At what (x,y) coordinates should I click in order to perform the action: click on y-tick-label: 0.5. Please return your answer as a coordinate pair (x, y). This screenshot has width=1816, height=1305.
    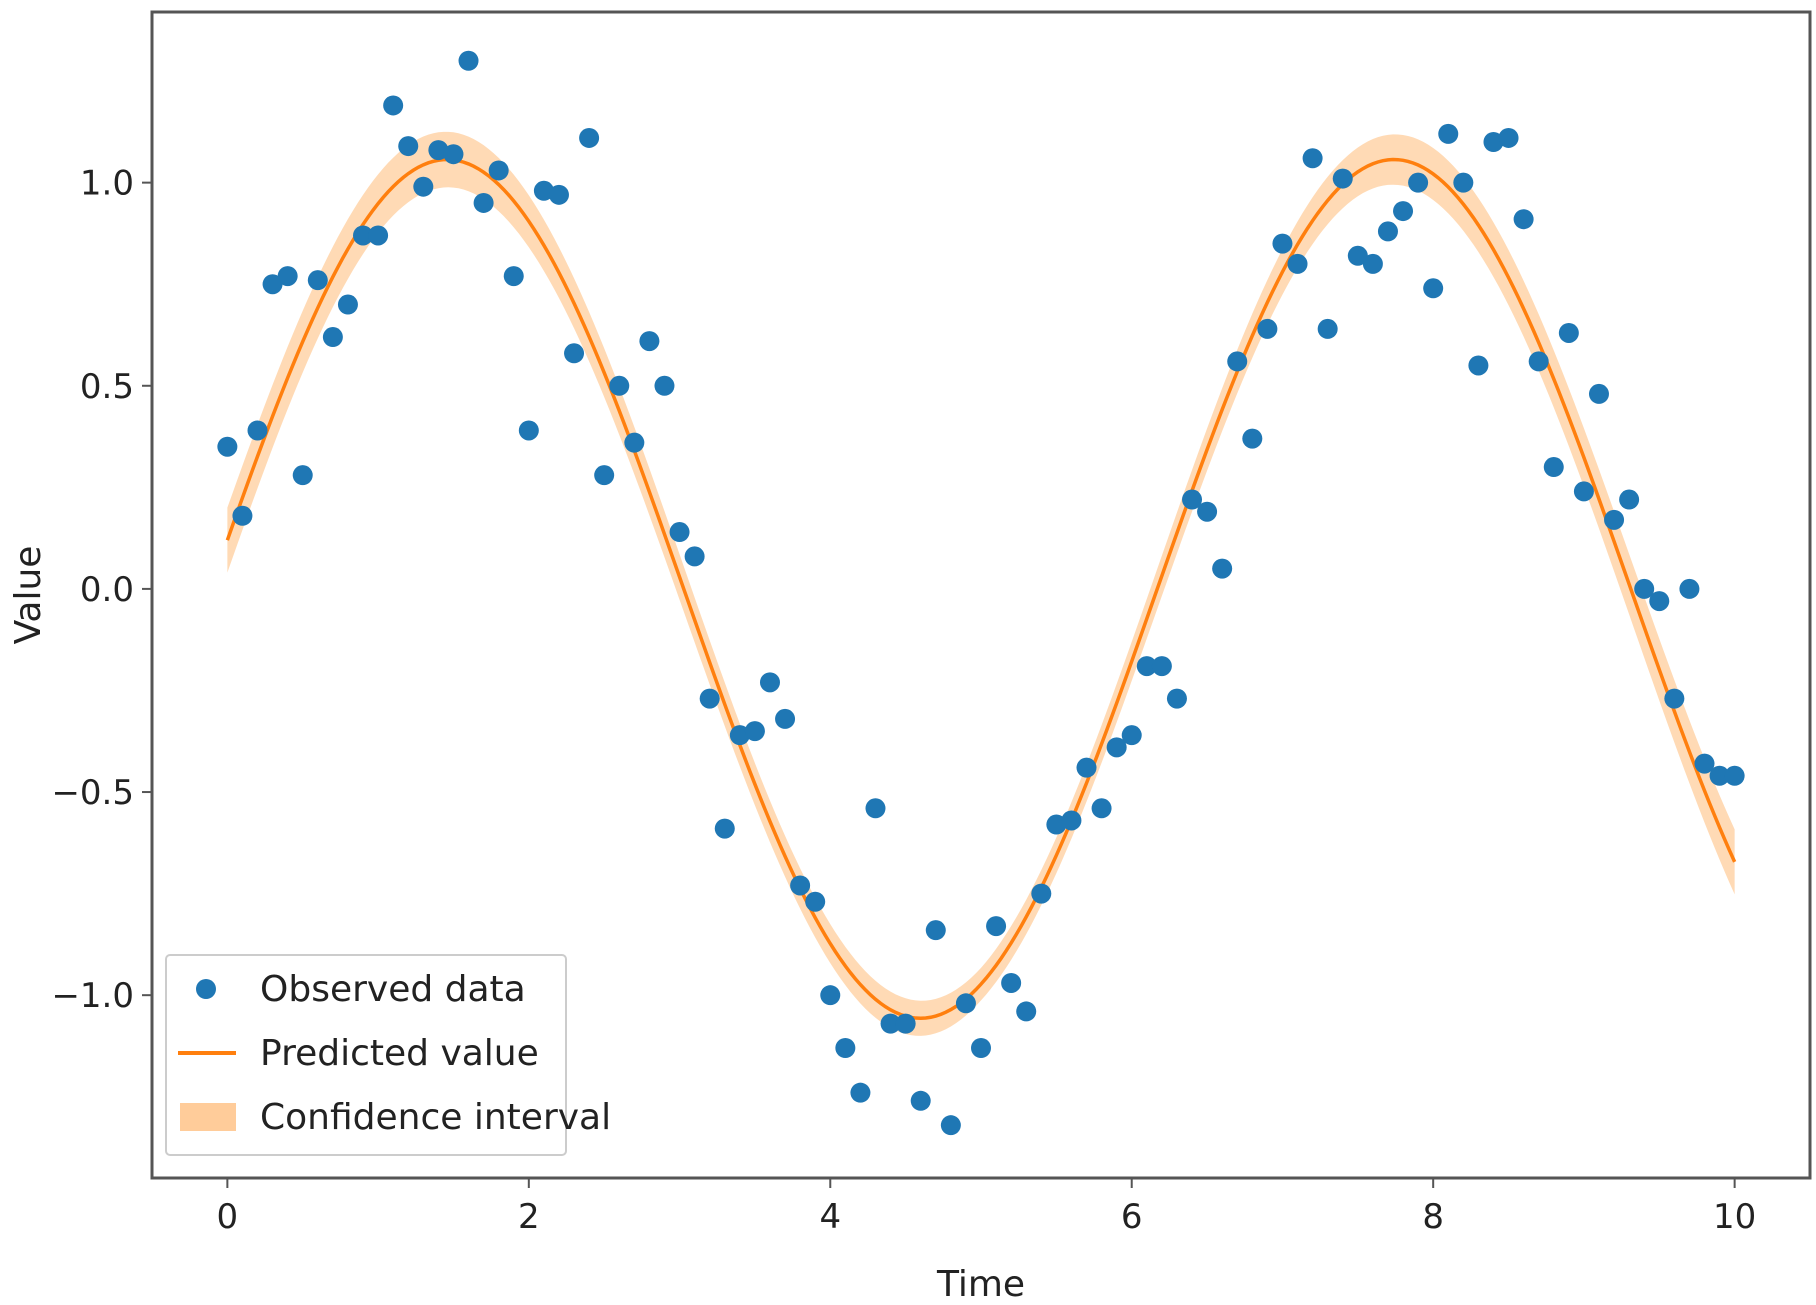
    Looking at the image, I should click on (107, 387).